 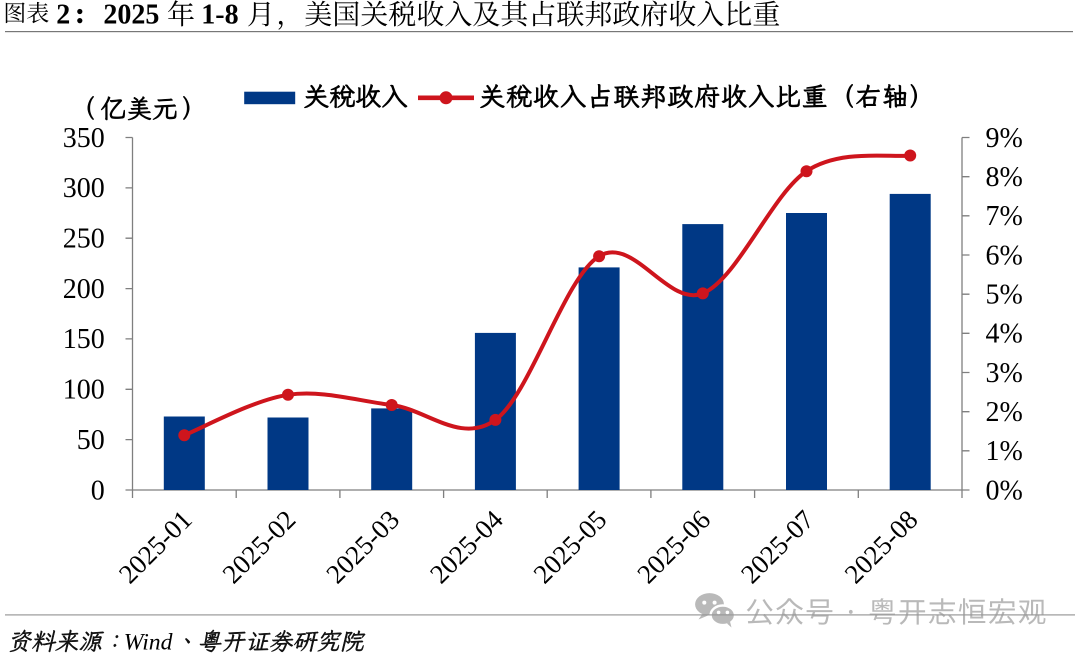 What do you see at coordinates (84, 289) in the screenshot?
I see `svg-text: 200` at bounding box center [84, 289].